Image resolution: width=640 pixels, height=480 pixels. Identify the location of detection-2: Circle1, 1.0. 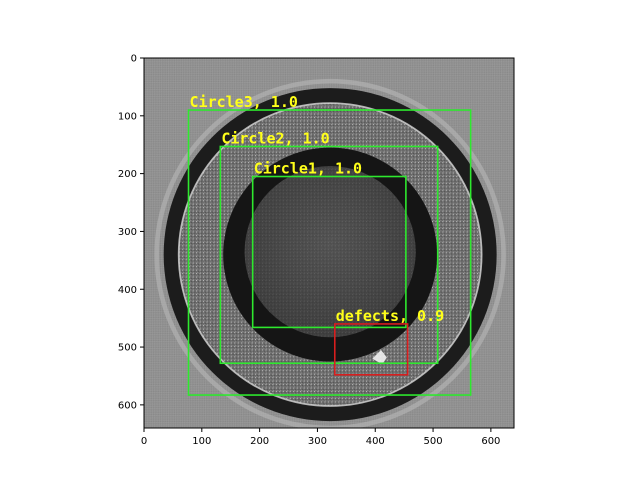
(329, 244).